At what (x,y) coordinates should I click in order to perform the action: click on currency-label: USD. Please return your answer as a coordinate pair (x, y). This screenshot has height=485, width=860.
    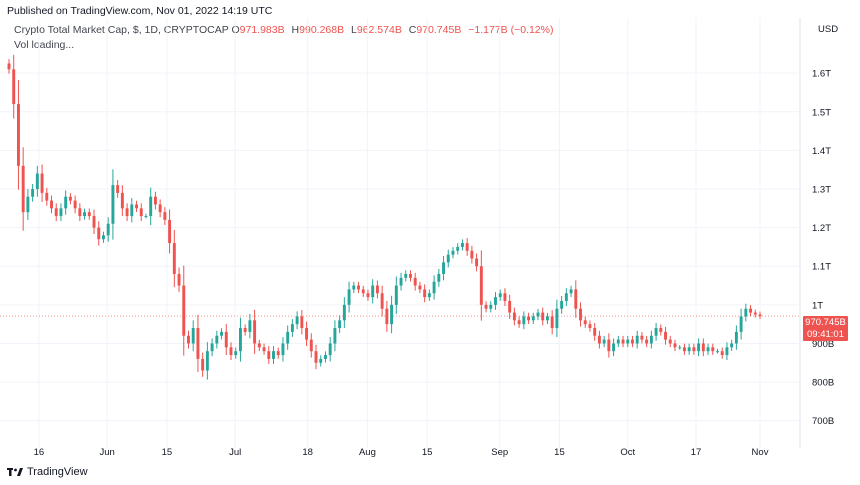
    Looking at the image, I should click on (828, 29).